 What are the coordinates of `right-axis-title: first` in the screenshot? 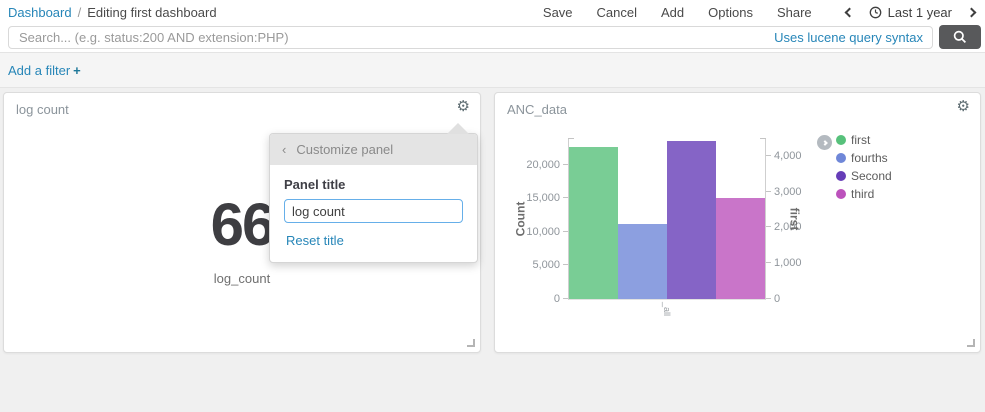 It's located at (794, 219).